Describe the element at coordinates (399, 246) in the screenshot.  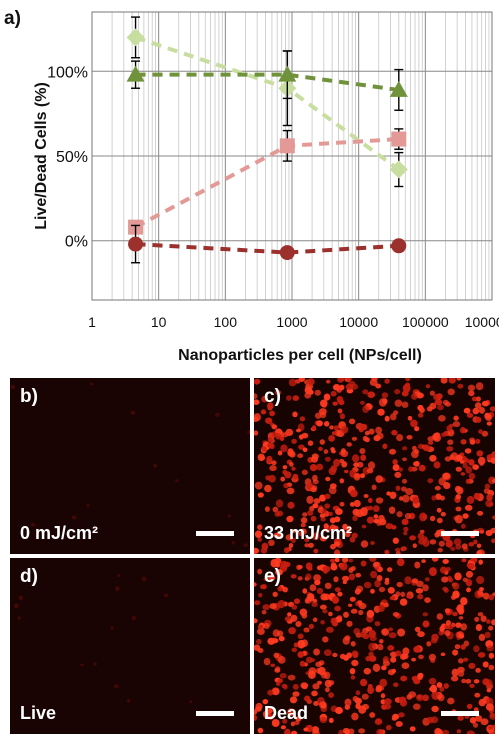
I see `data-point` at that location.